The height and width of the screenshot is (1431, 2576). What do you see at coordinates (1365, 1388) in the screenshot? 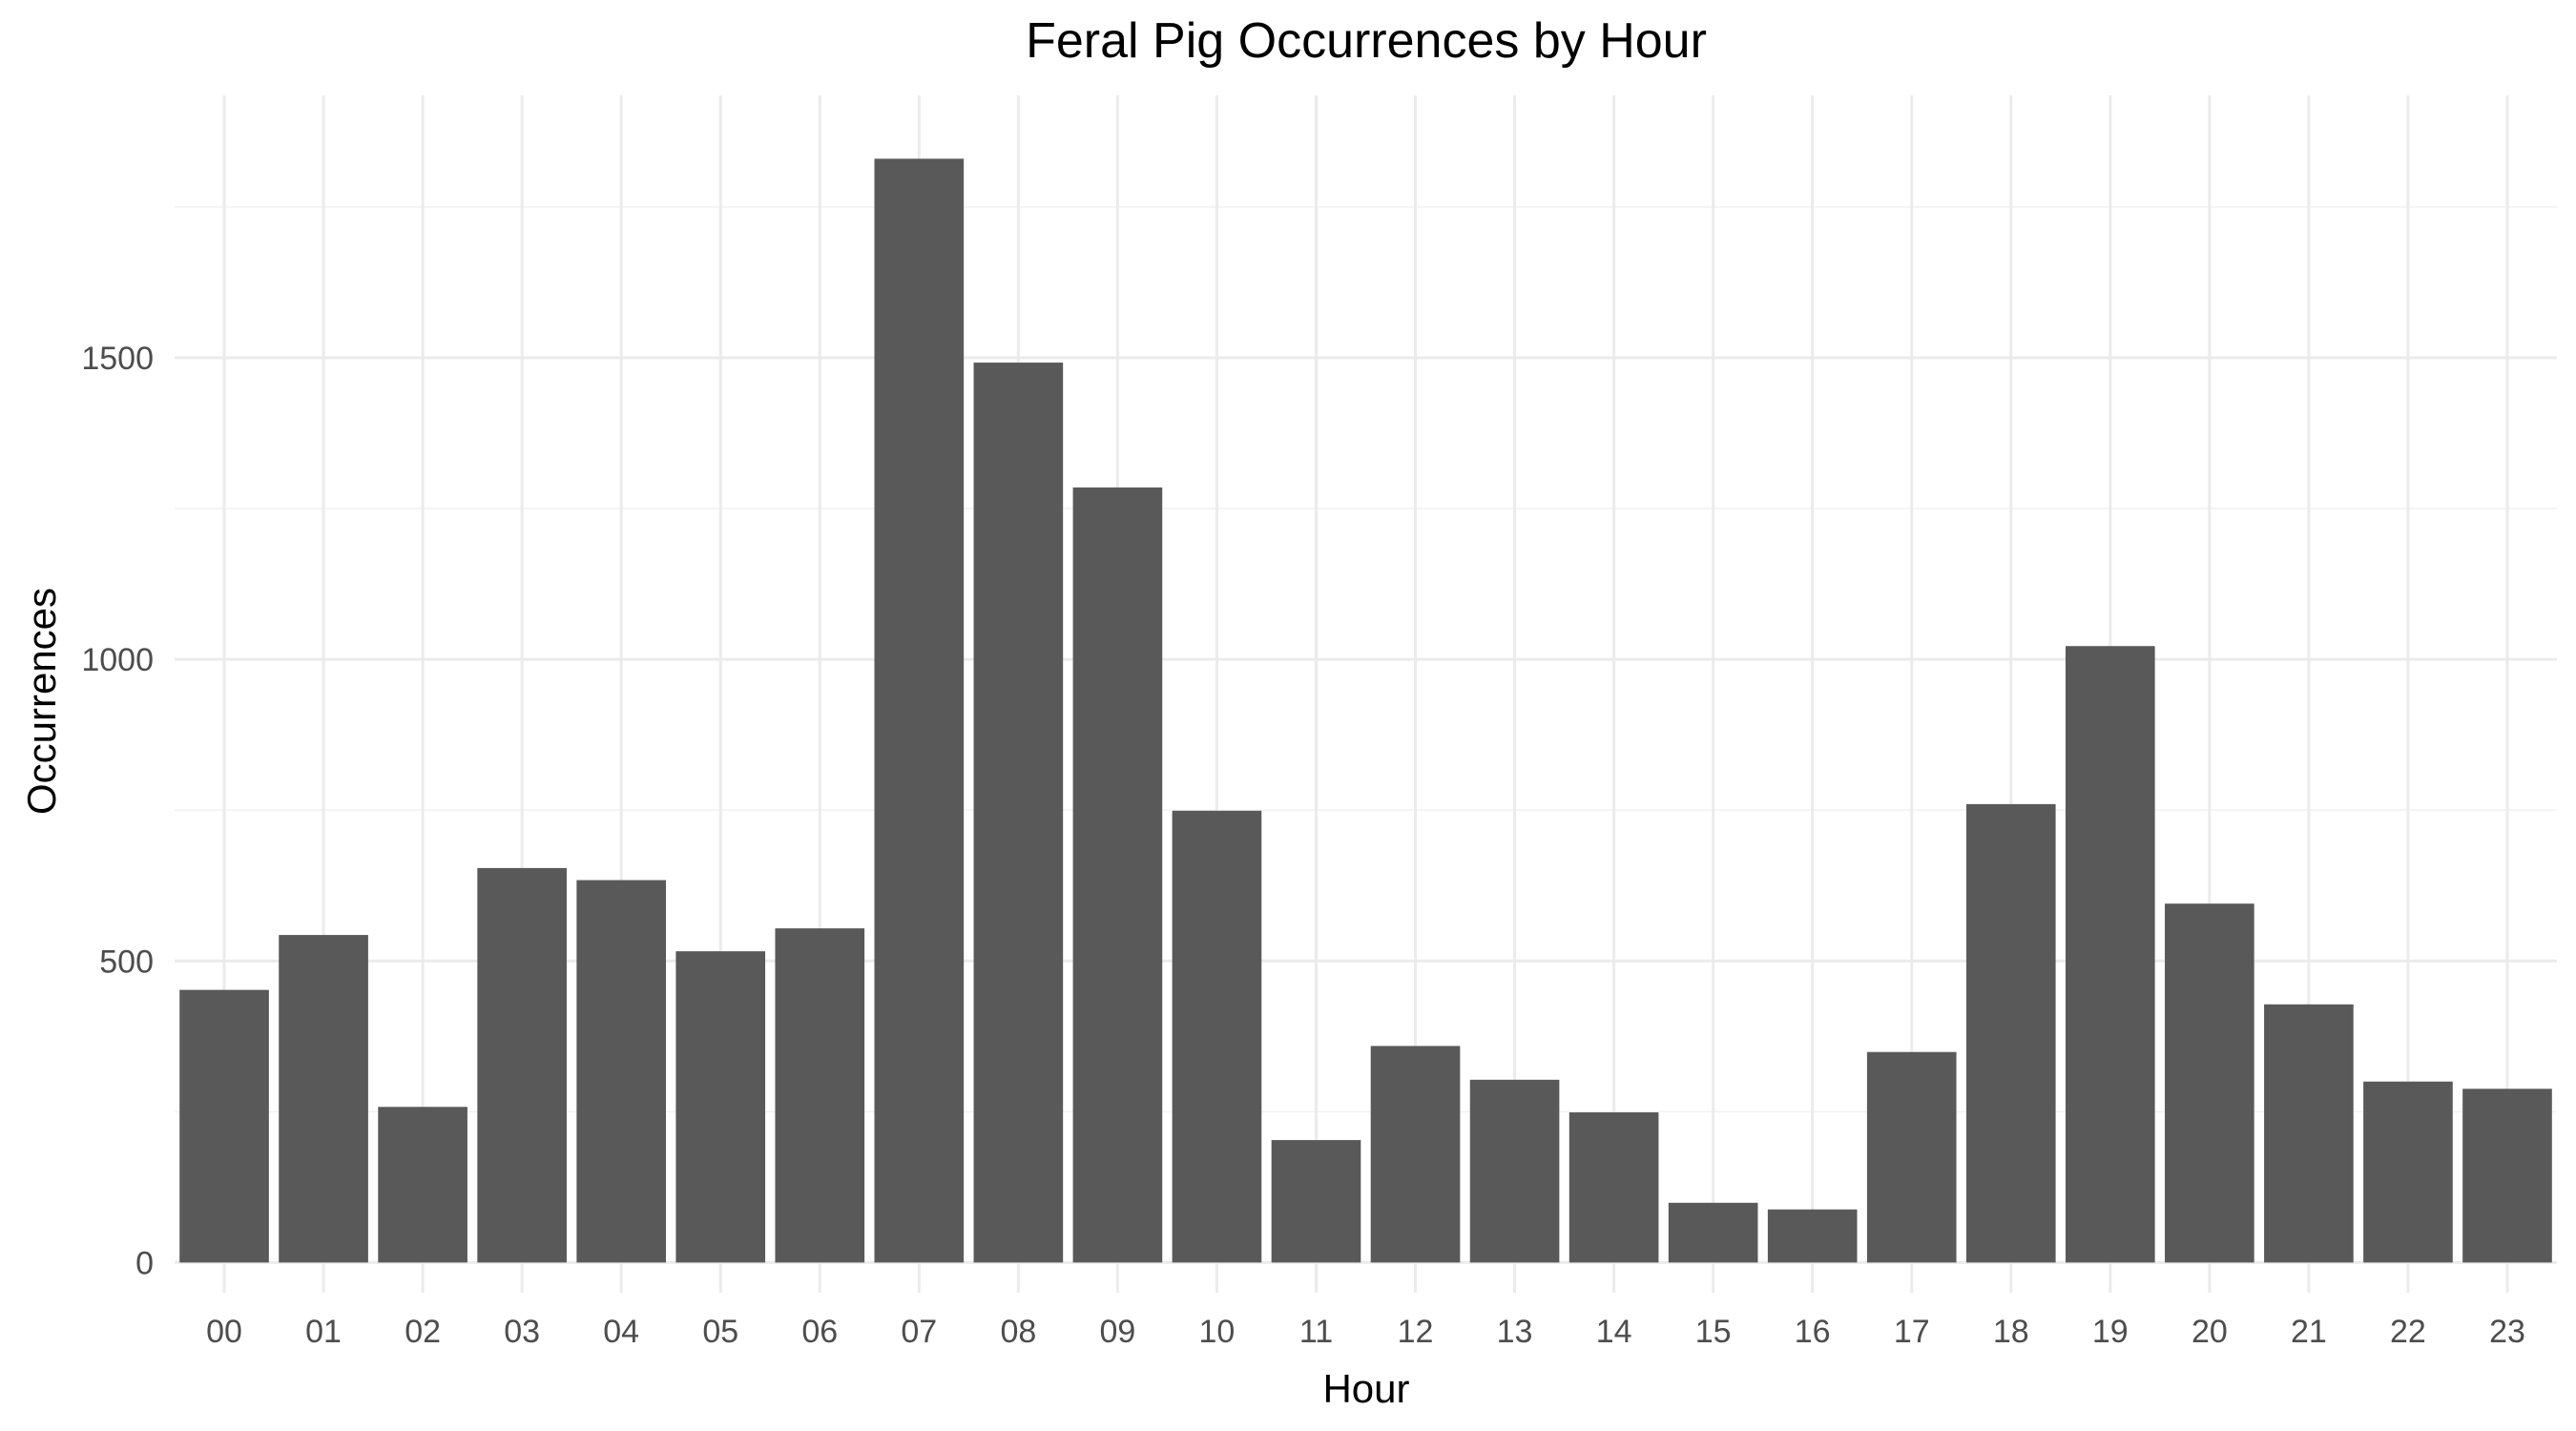
I see `x-axis-title: Hour` at bounding box center [1365, 1388].